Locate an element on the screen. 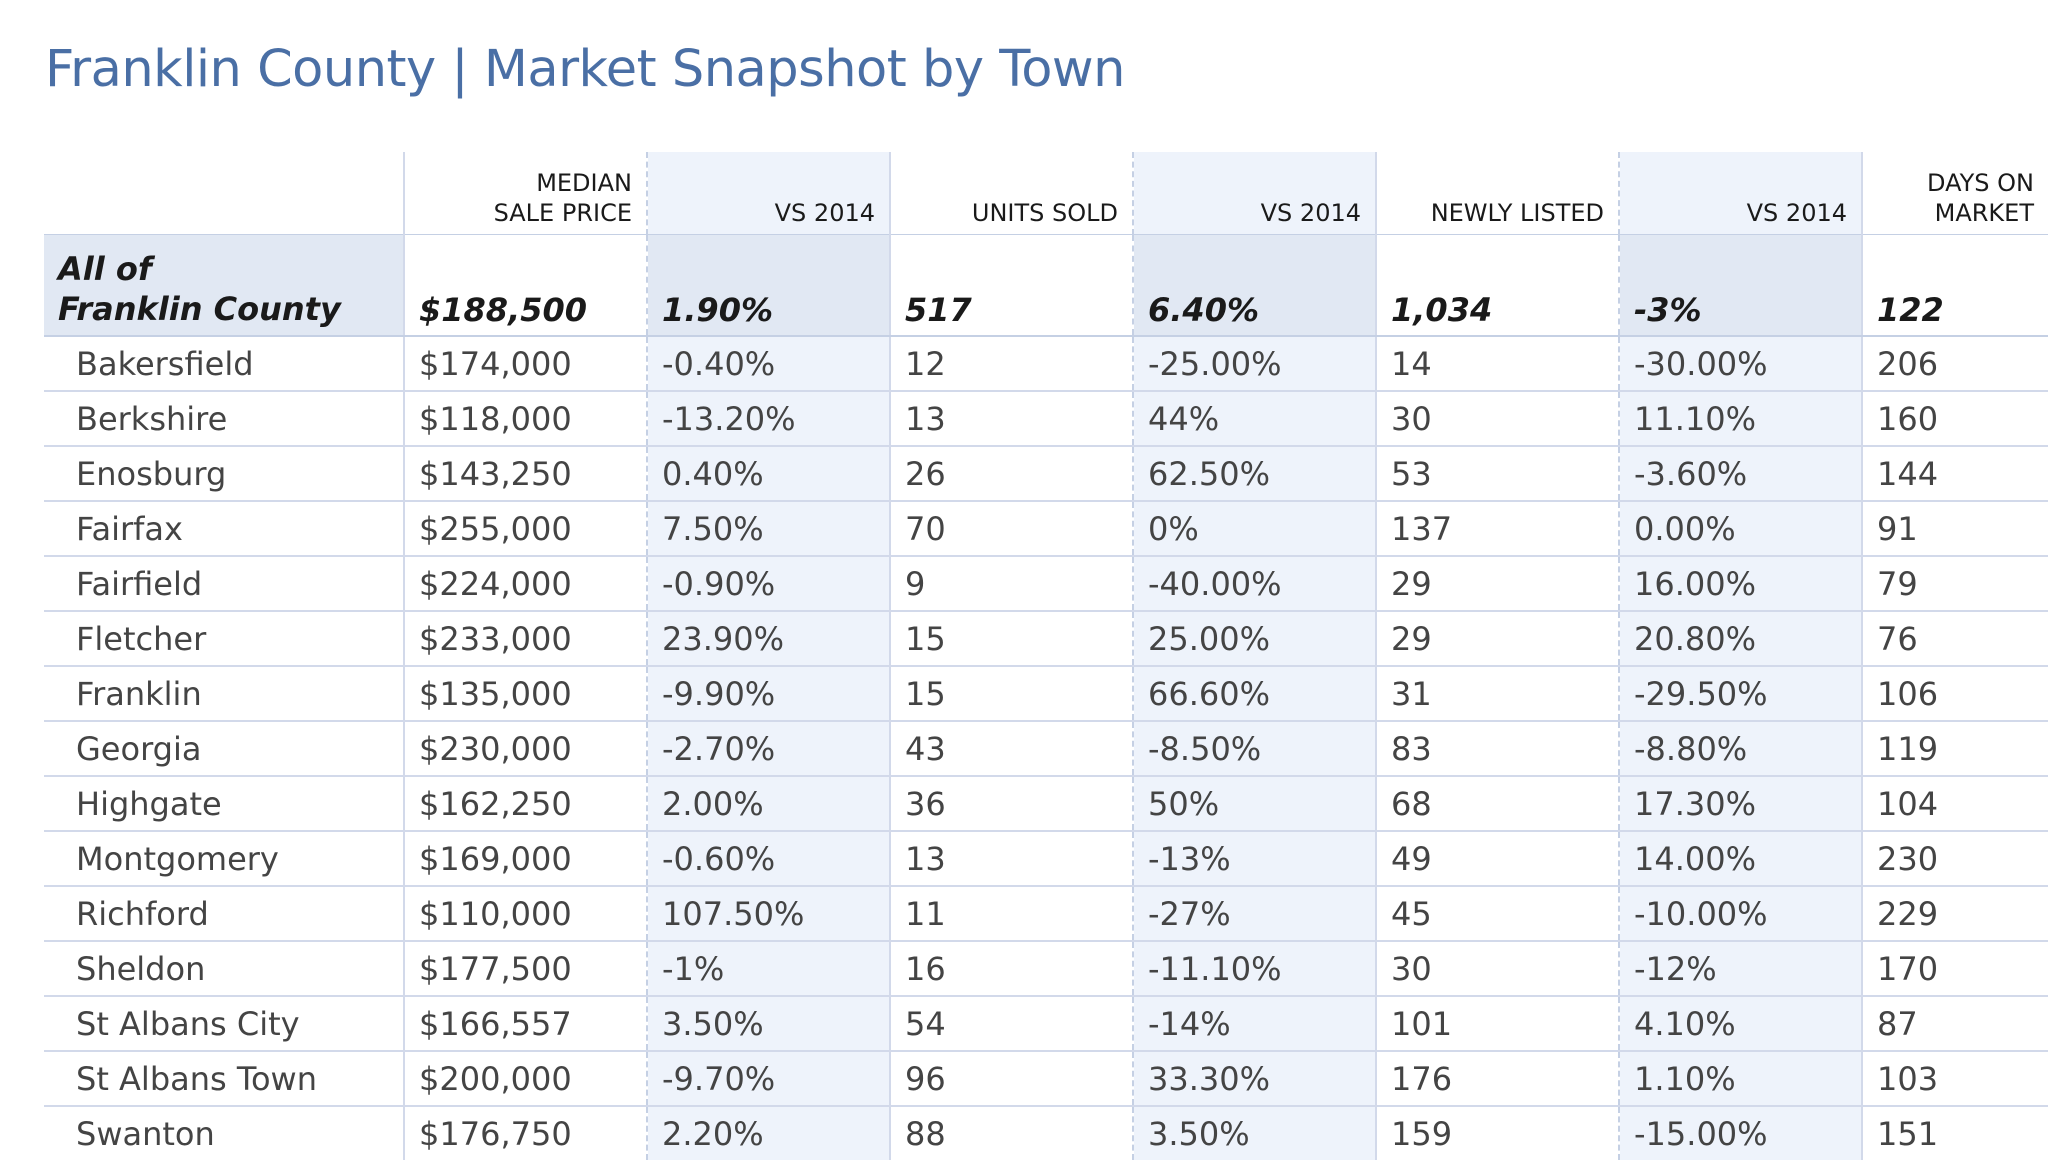 The height and width of the screenshot is (1164, 2070). newly-listed-cell: 176 is located at coordinates (1497, 1079).